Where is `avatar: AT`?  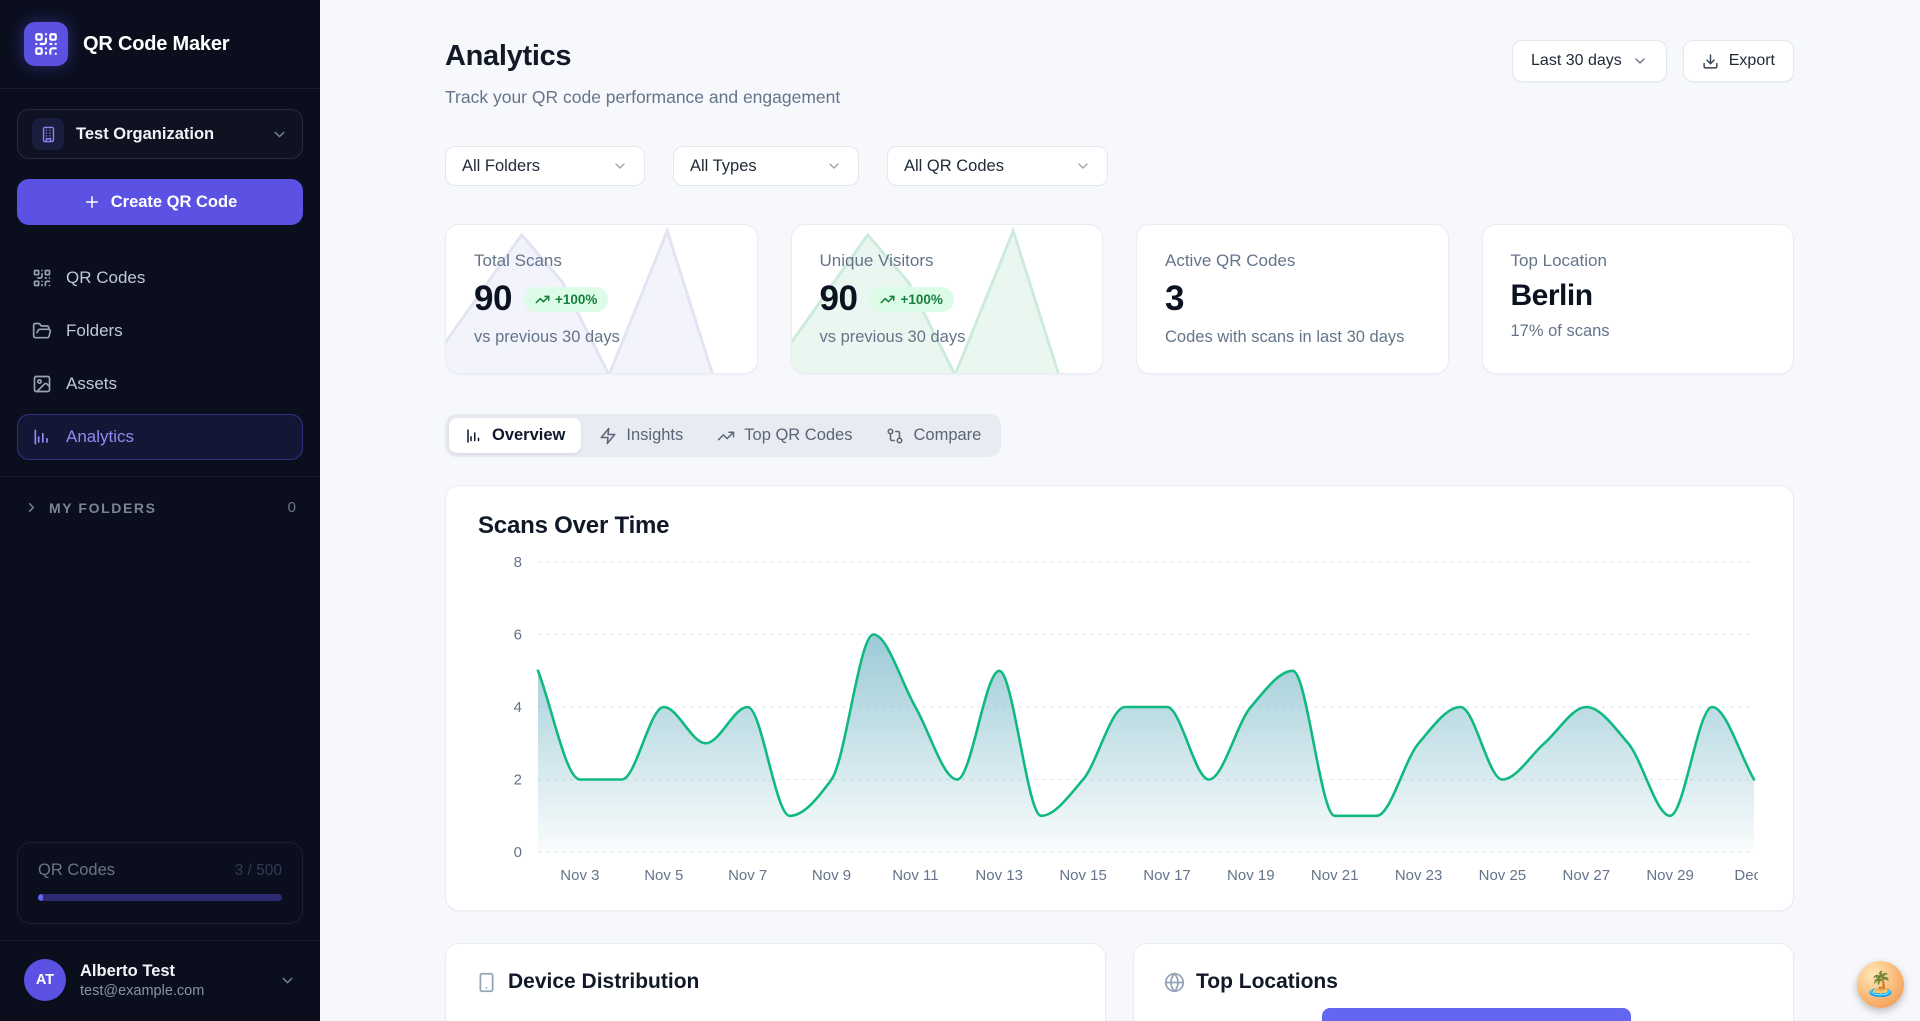 avatar: AT is located at coordinates (45, 980).